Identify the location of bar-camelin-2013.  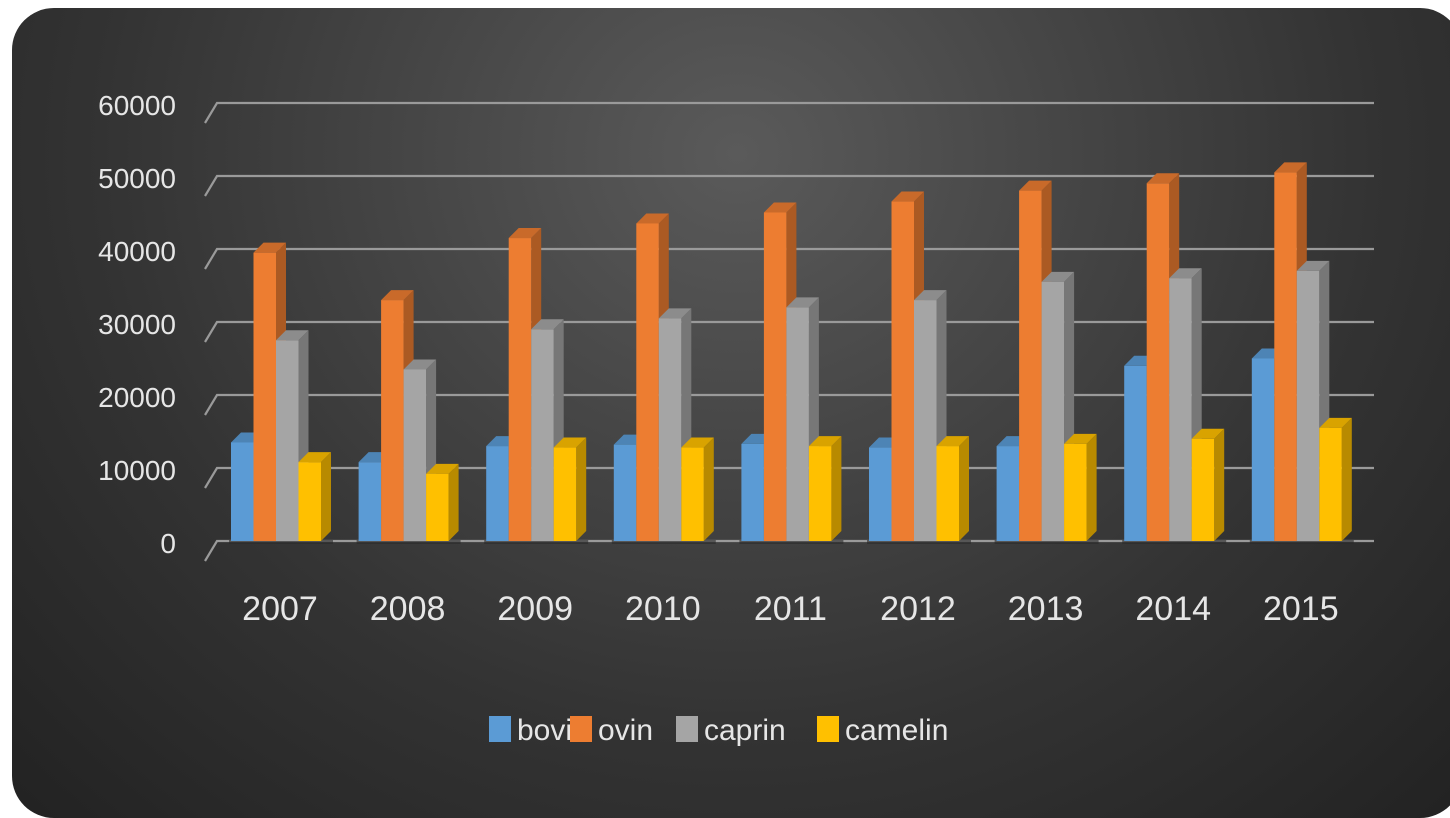
(1080, 487).